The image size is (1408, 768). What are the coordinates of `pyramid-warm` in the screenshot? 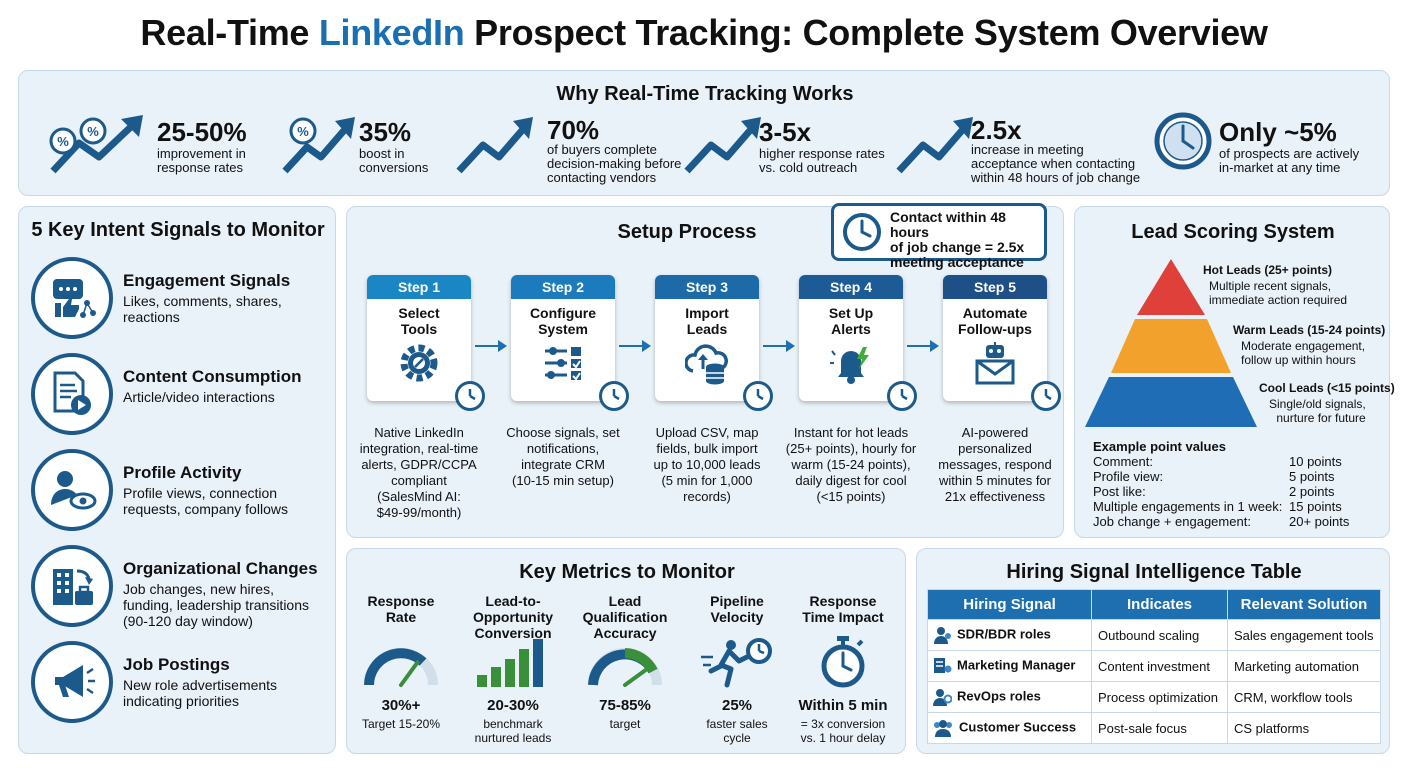 It's located at (1171, 346).